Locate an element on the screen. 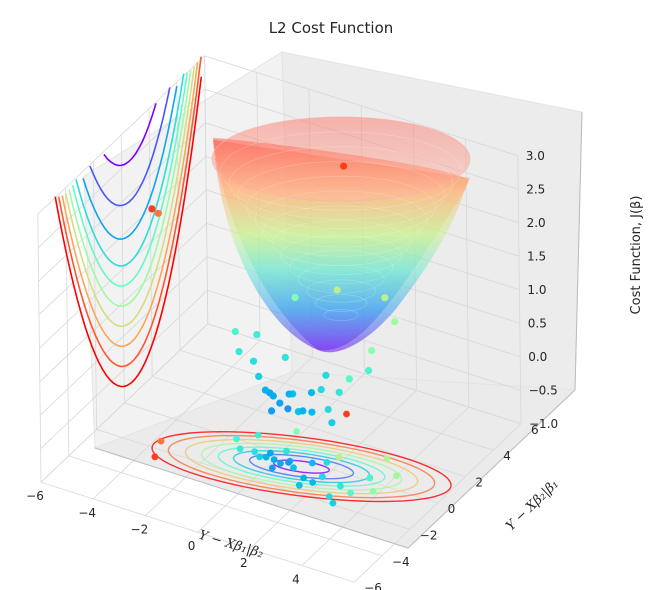  z-tick-labels: −1.0 −0.5 0.0 0.5 1.0 1.5 2.0 2.5 3.0 is located at coordinates (542, 290).